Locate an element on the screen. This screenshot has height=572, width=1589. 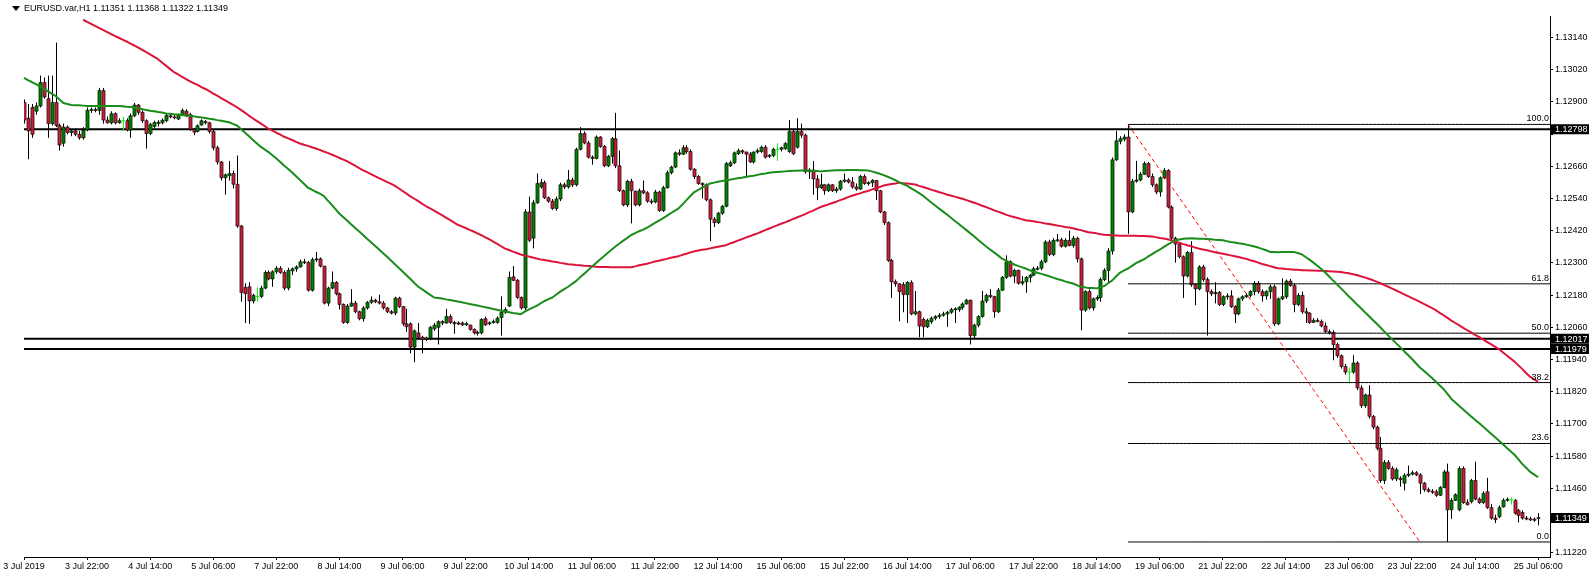
series-label: 38.2 is located at coordinates (1540, 376).